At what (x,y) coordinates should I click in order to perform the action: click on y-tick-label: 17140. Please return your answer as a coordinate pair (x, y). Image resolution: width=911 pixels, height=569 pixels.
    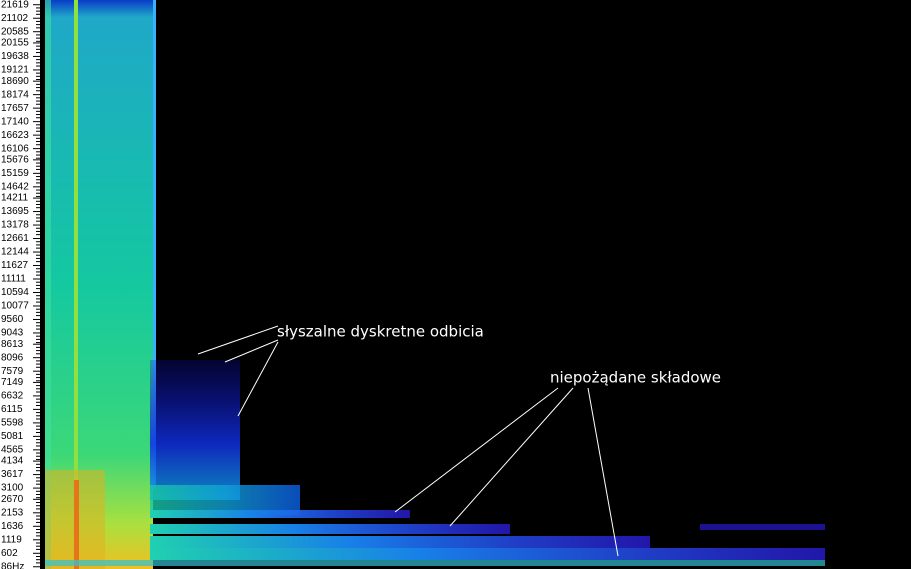
    Looking at the image, I should click on (15, 121).